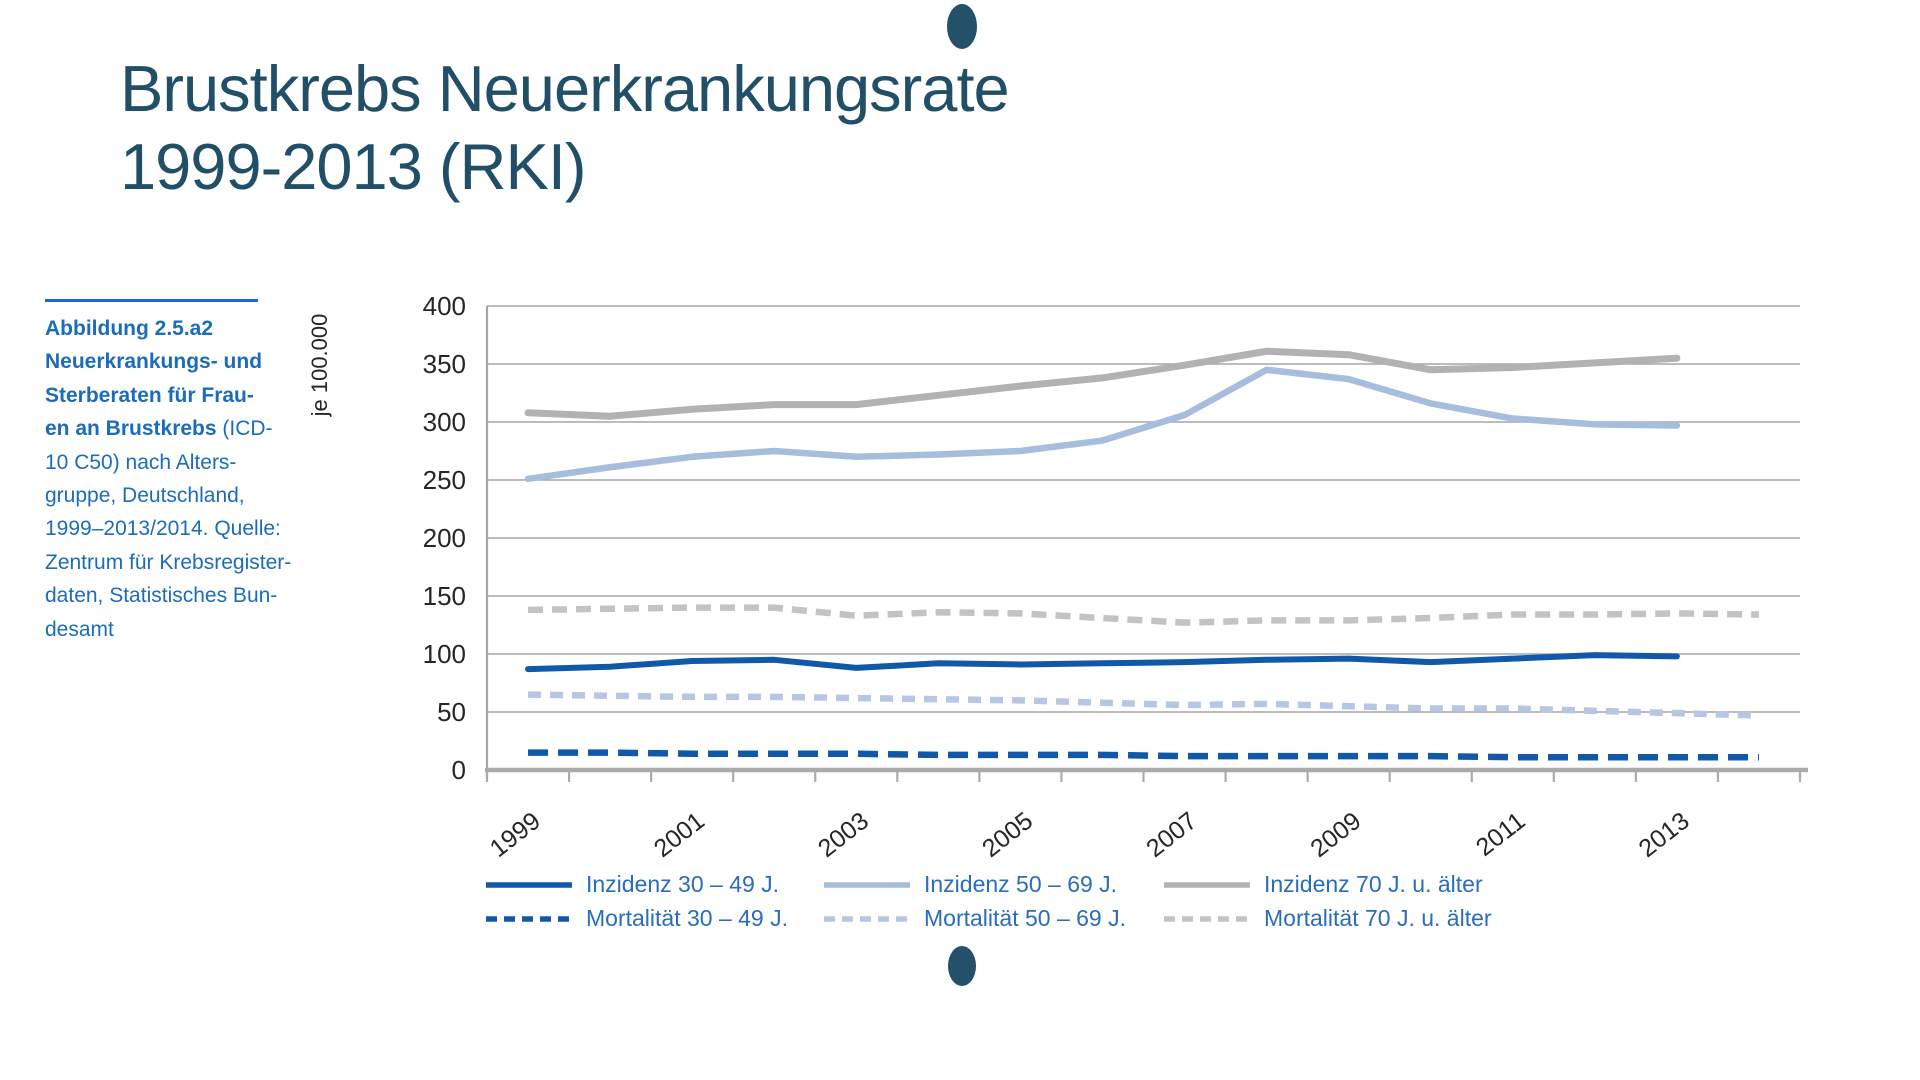  What do you see at coordinates (1143, 755) in the screenshot?
I see `series-line-mortalit-t-30-49-j-` at bounding box center [1143, 755].